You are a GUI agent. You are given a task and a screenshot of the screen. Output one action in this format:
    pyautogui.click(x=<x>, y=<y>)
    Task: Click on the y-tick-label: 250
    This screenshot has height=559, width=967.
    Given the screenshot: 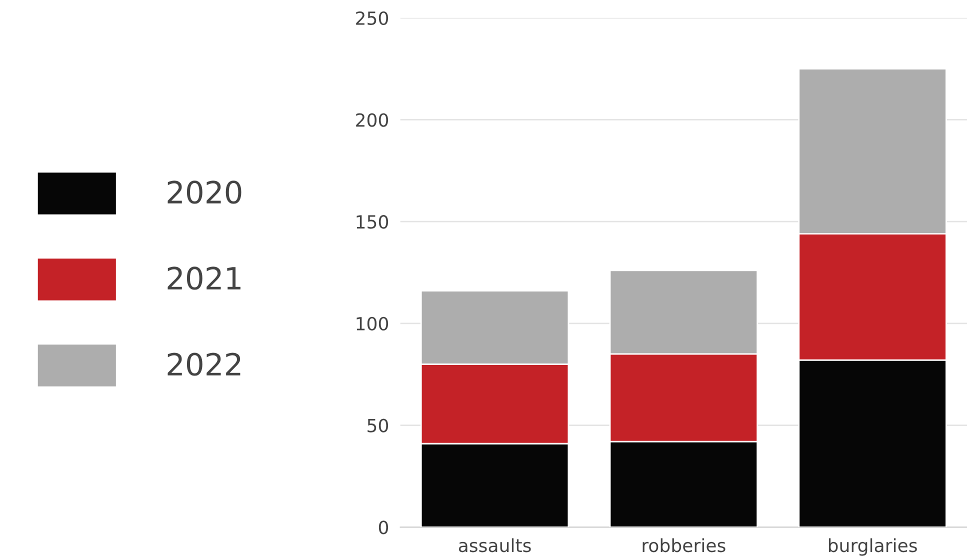 What is the action you would take?
    pyautogui.click(x=372, y=18)
    